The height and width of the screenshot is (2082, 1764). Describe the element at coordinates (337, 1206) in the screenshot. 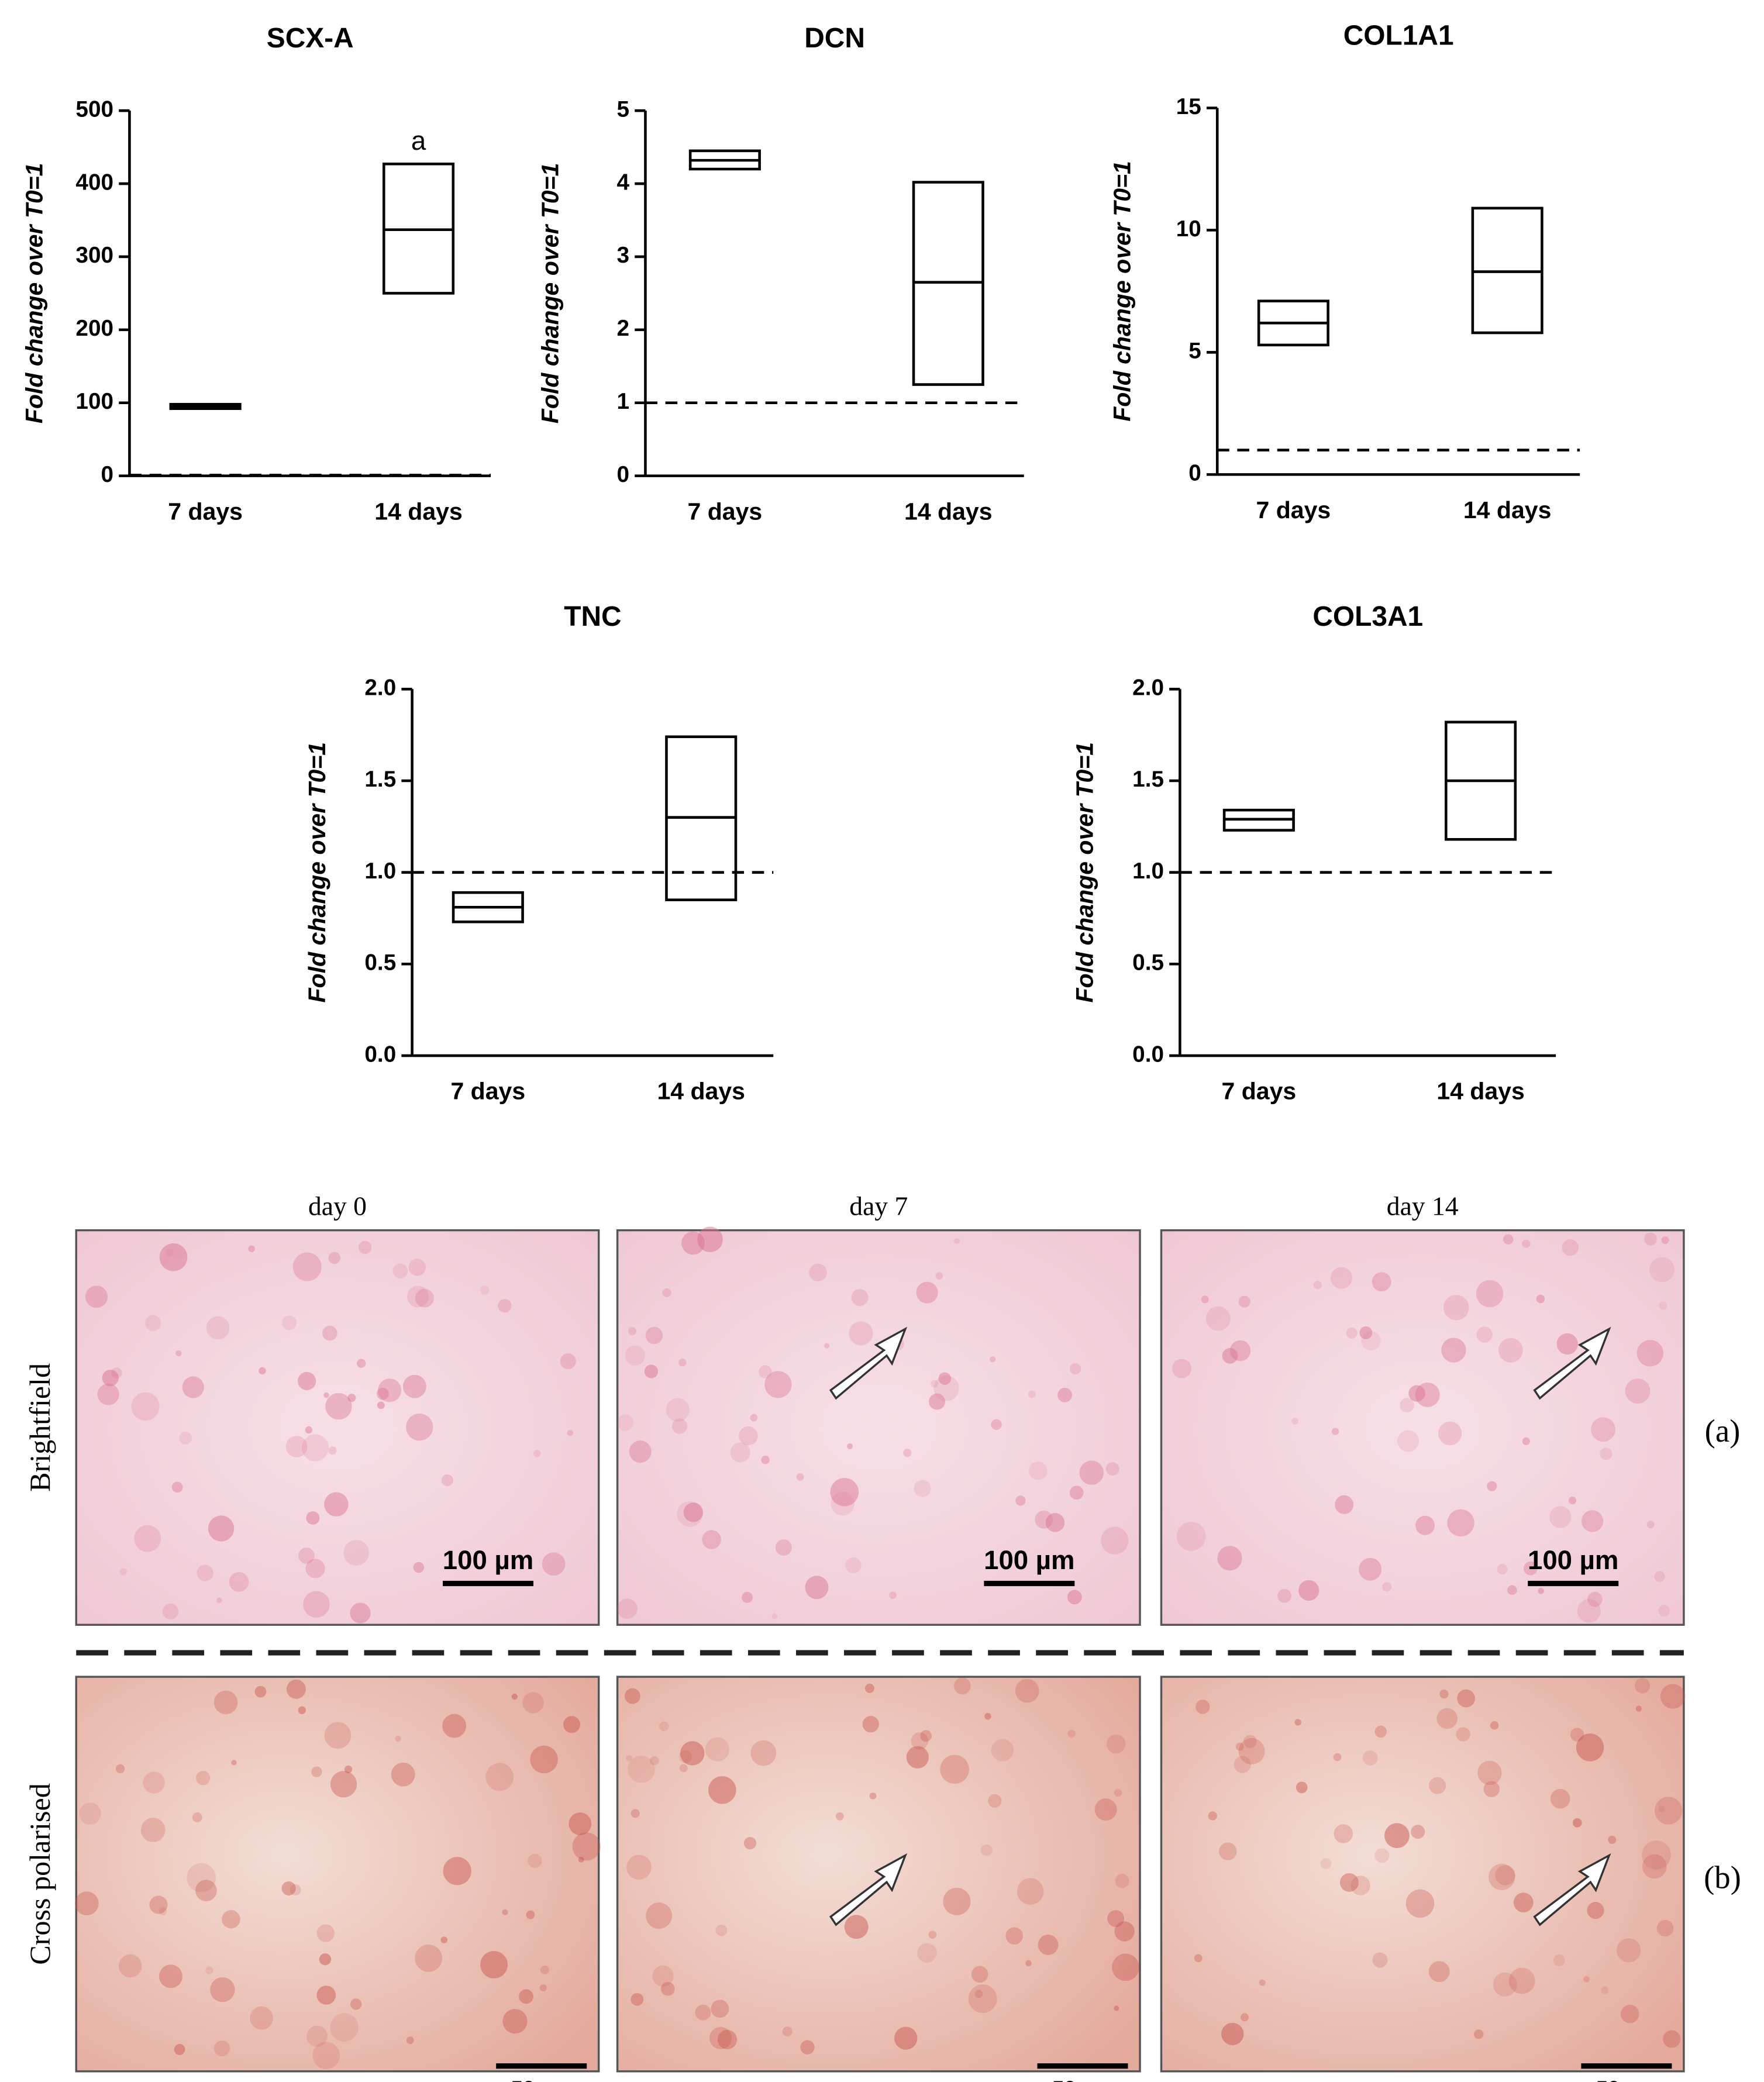

I see `column-header: day 0` at that location.